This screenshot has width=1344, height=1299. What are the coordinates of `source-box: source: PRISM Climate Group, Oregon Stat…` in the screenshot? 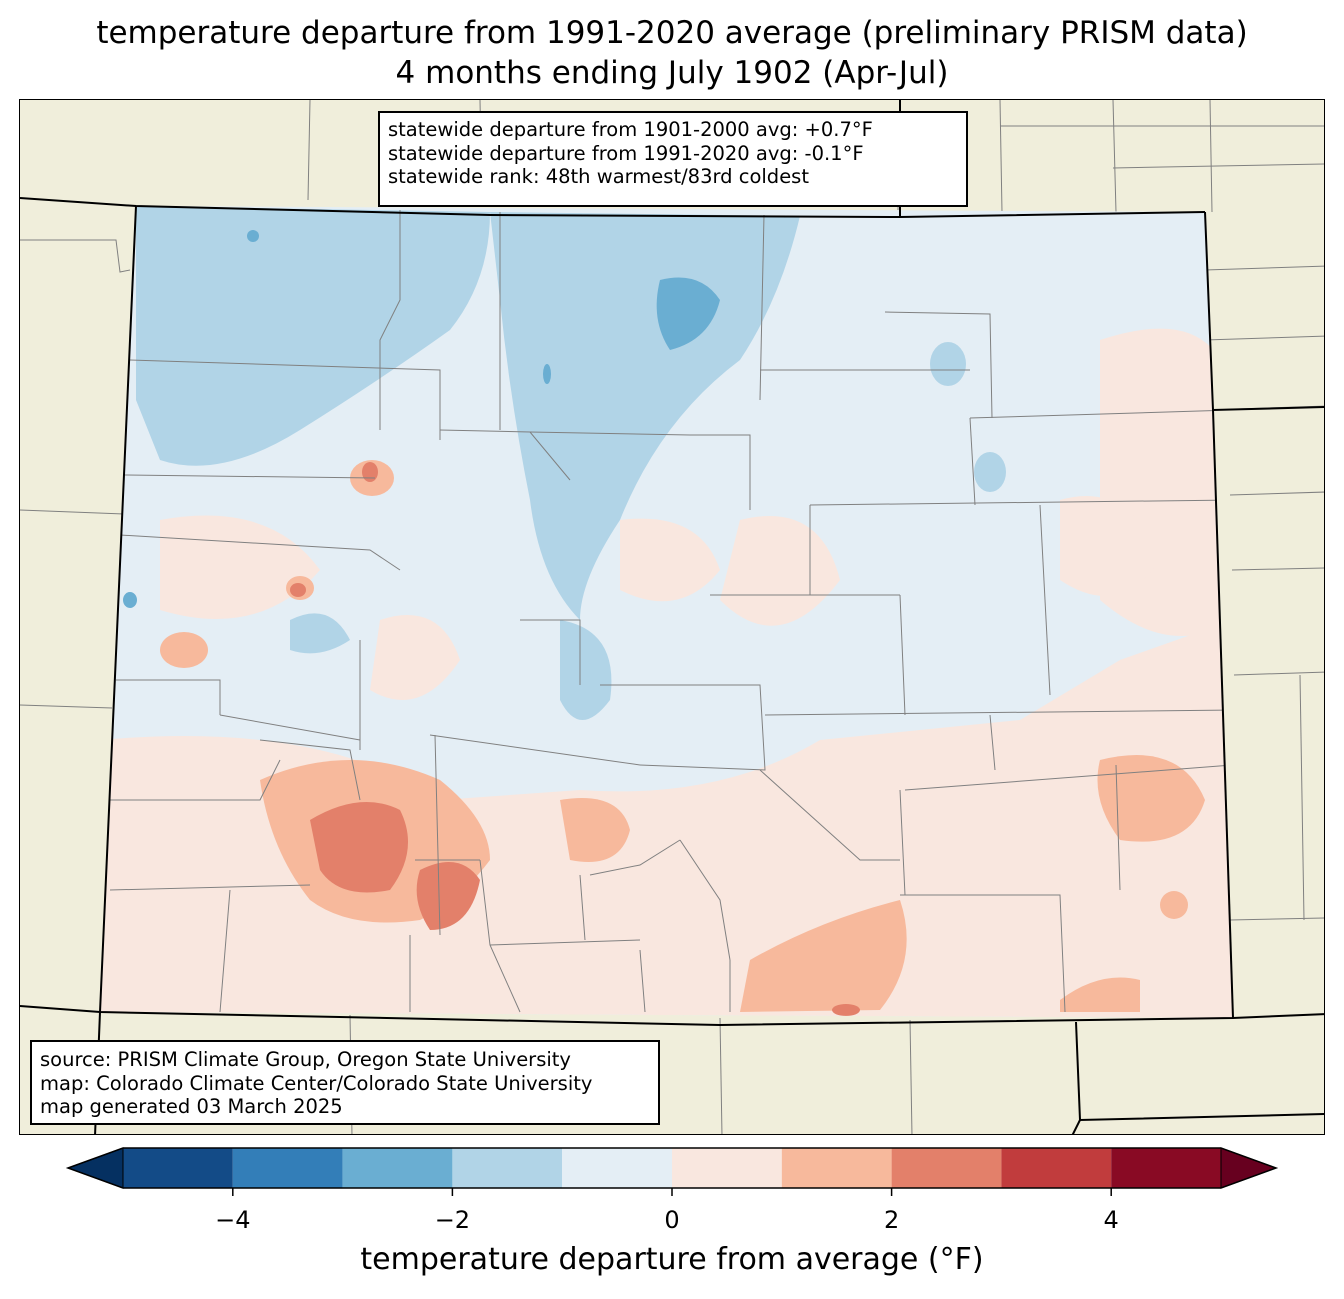 It's located at (345, 1082).